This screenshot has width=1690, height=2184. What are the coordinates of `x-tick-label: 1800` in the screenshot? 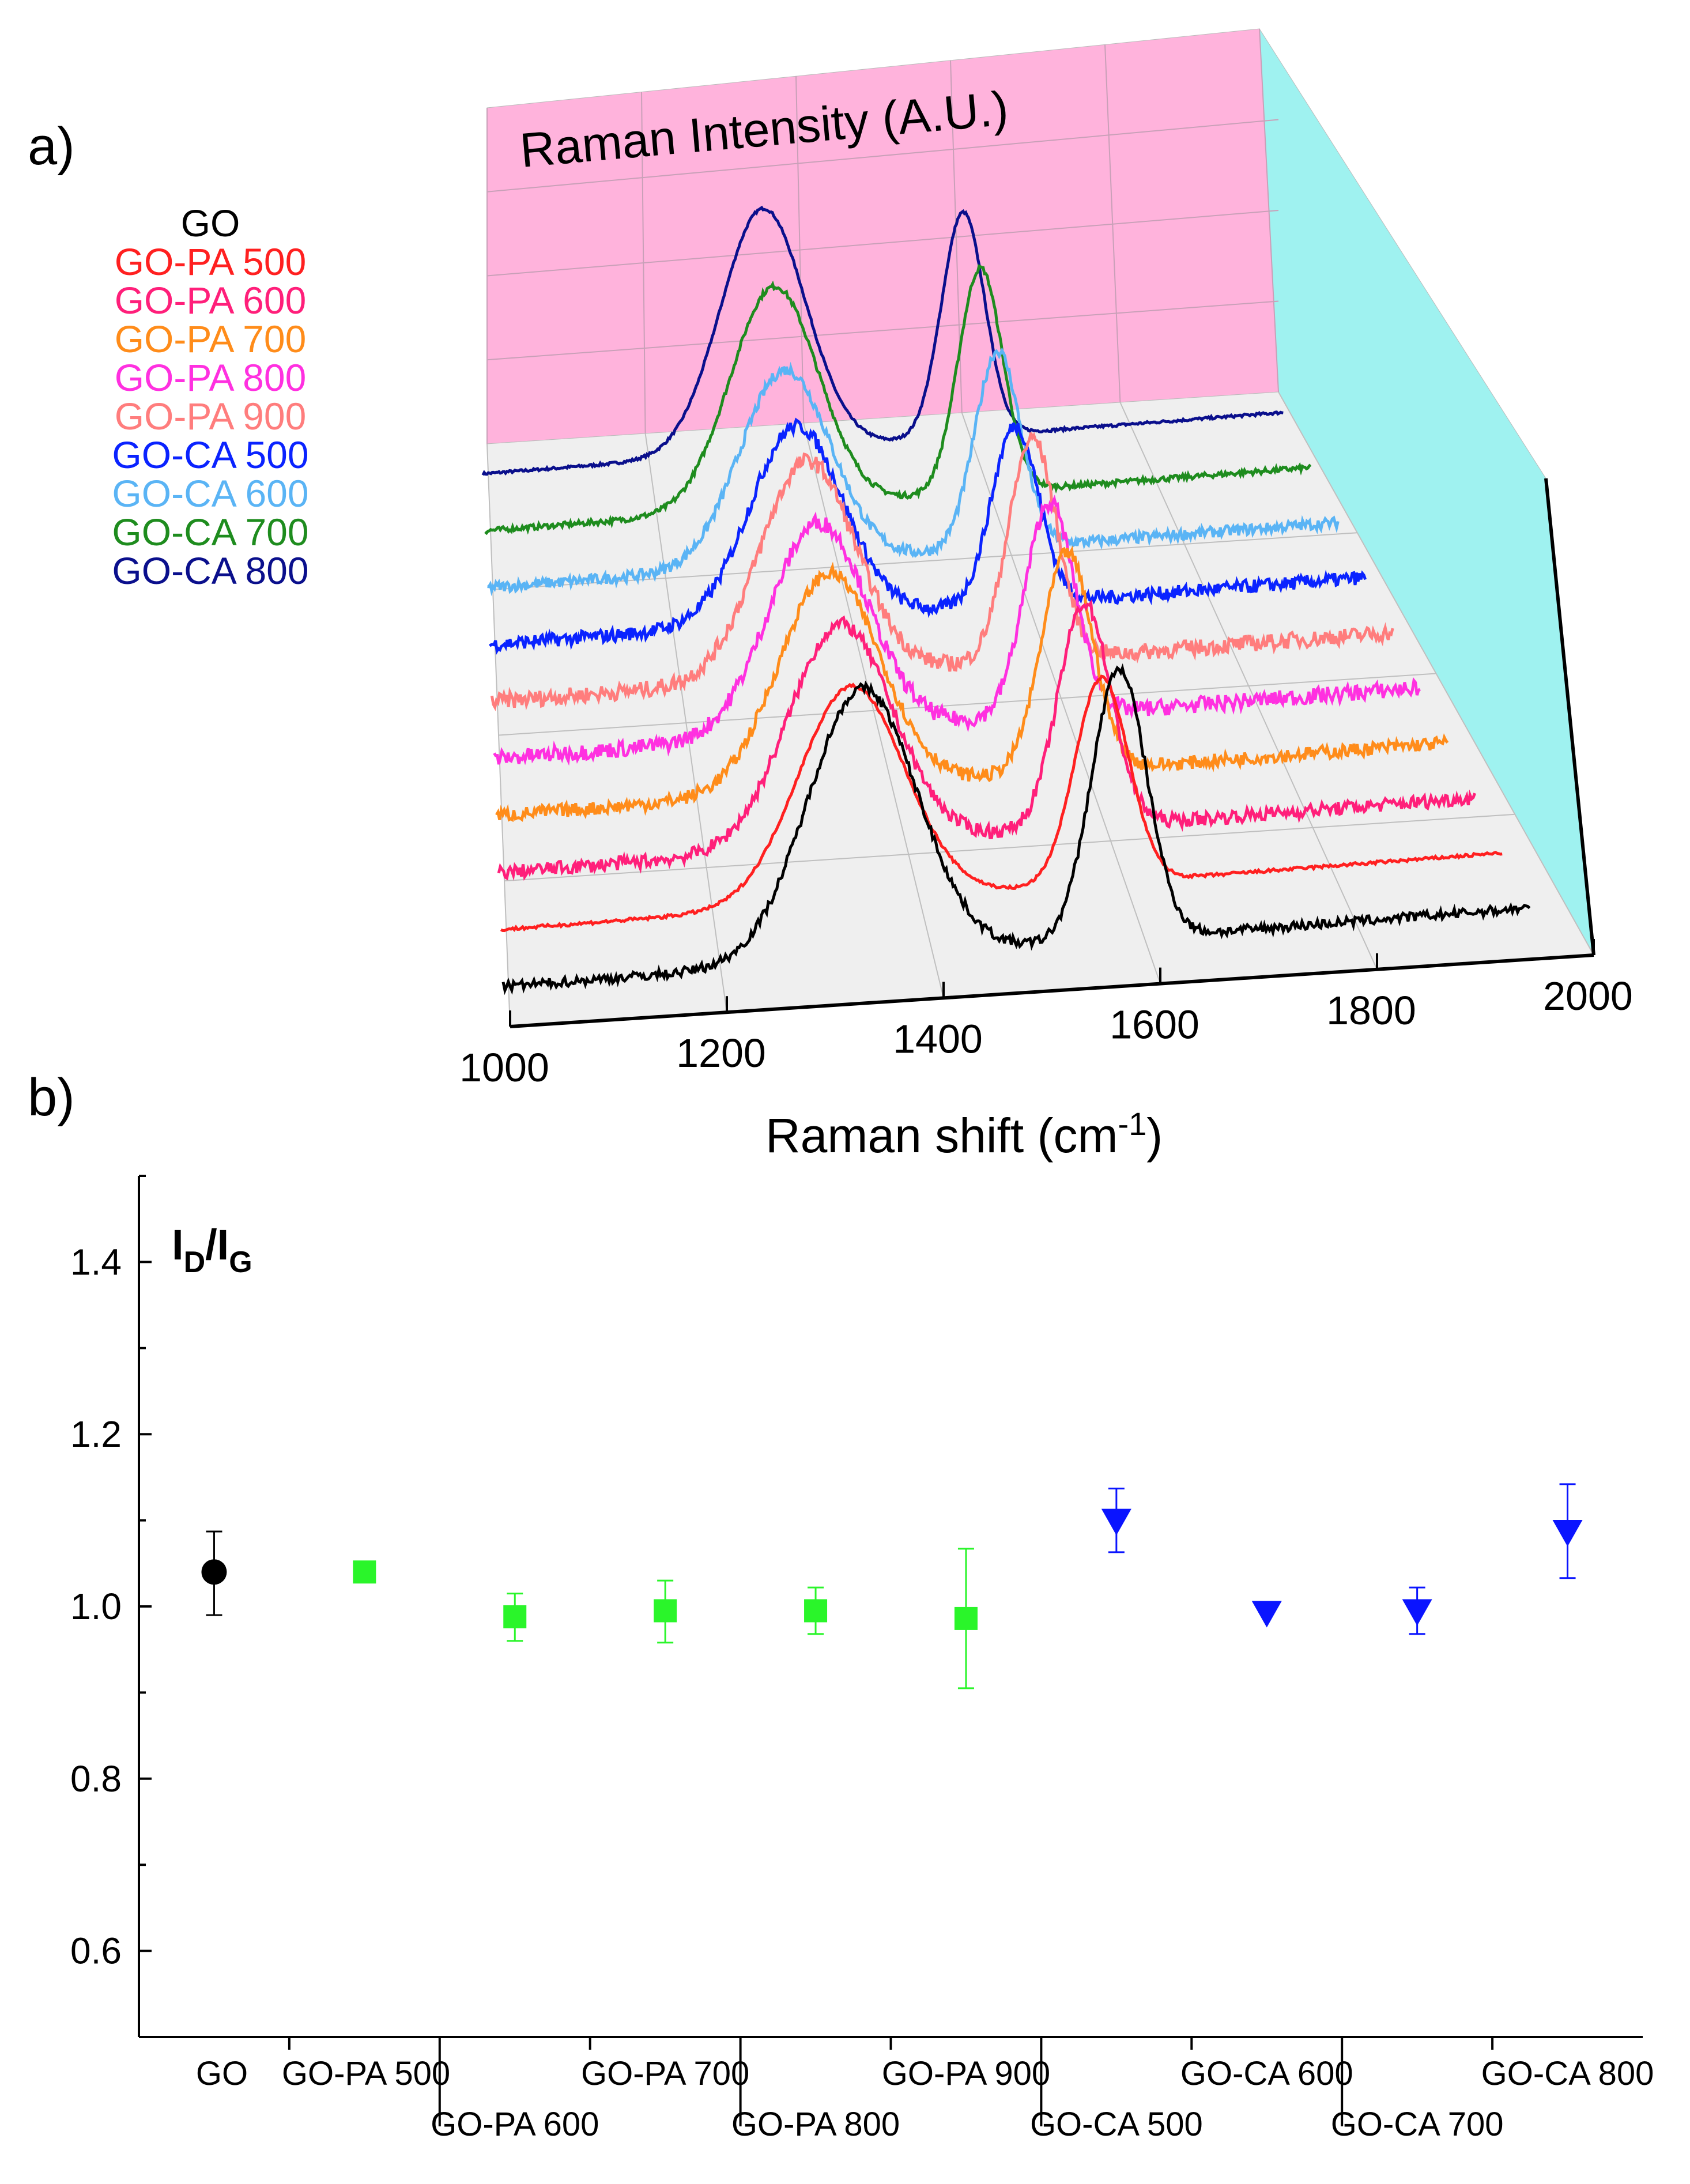 It's located at (1371, 1010).